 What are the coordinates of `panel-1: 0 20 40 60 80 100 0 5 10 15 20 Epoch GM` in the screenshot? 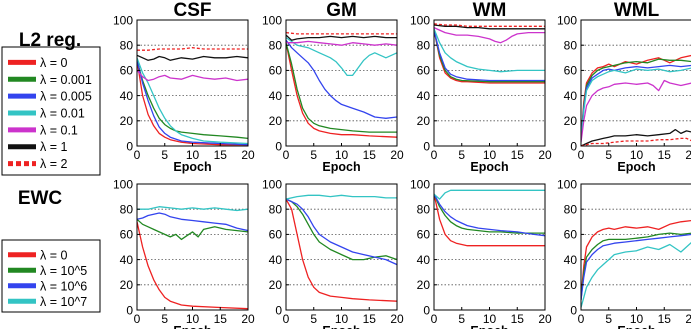 It's located at (333, 87).